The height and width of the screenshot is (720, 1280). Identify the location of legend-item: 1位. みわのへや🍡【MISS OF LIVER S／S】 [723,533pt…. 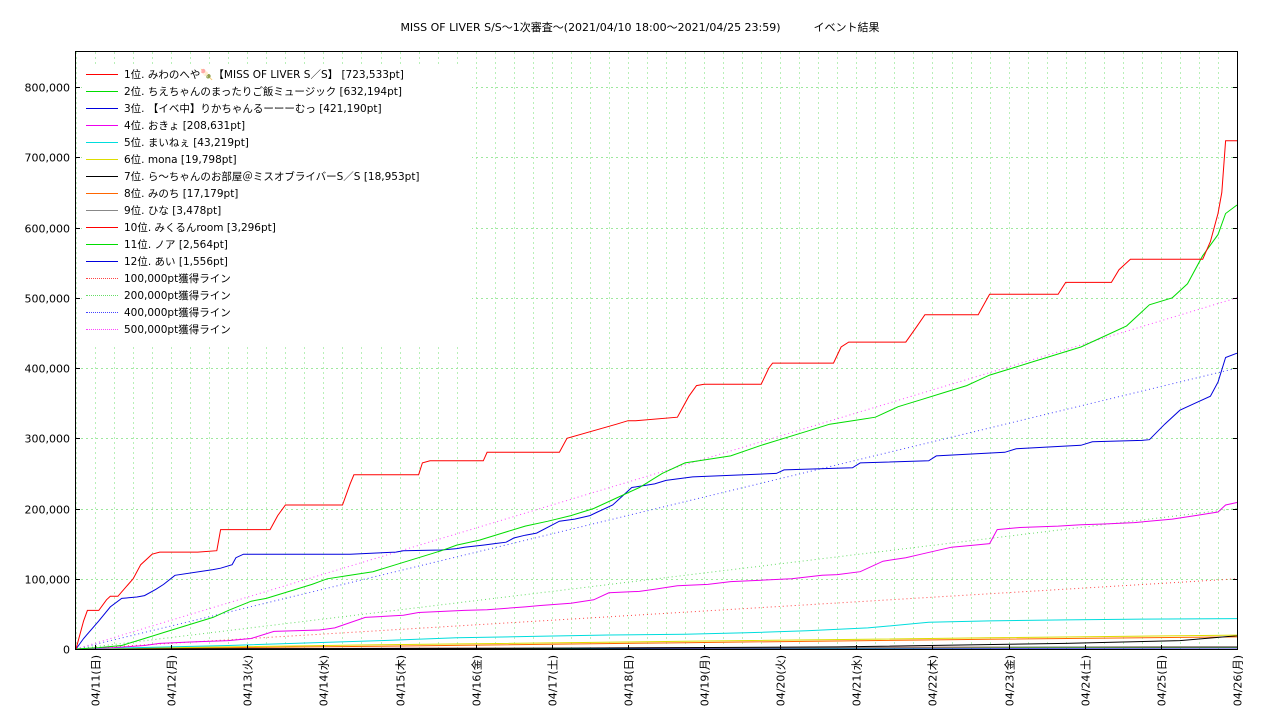
(277, 74).